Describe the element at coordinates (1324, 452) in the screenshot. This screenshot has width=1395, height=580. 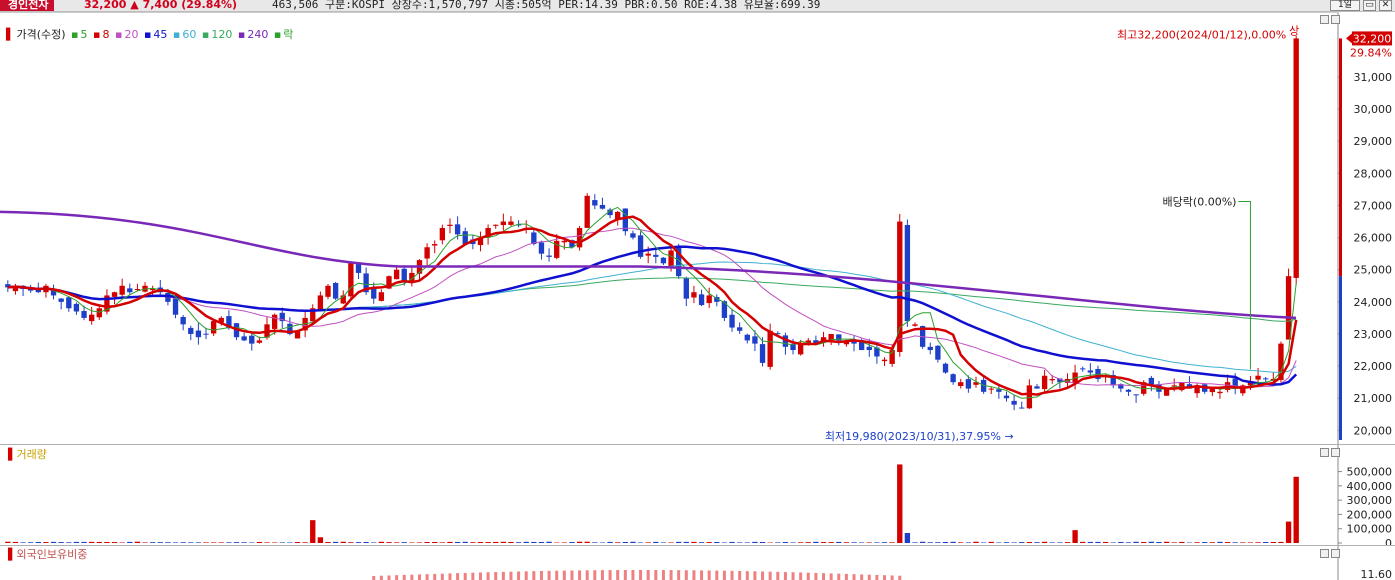
I see `volume-minimize-icon` at that location.